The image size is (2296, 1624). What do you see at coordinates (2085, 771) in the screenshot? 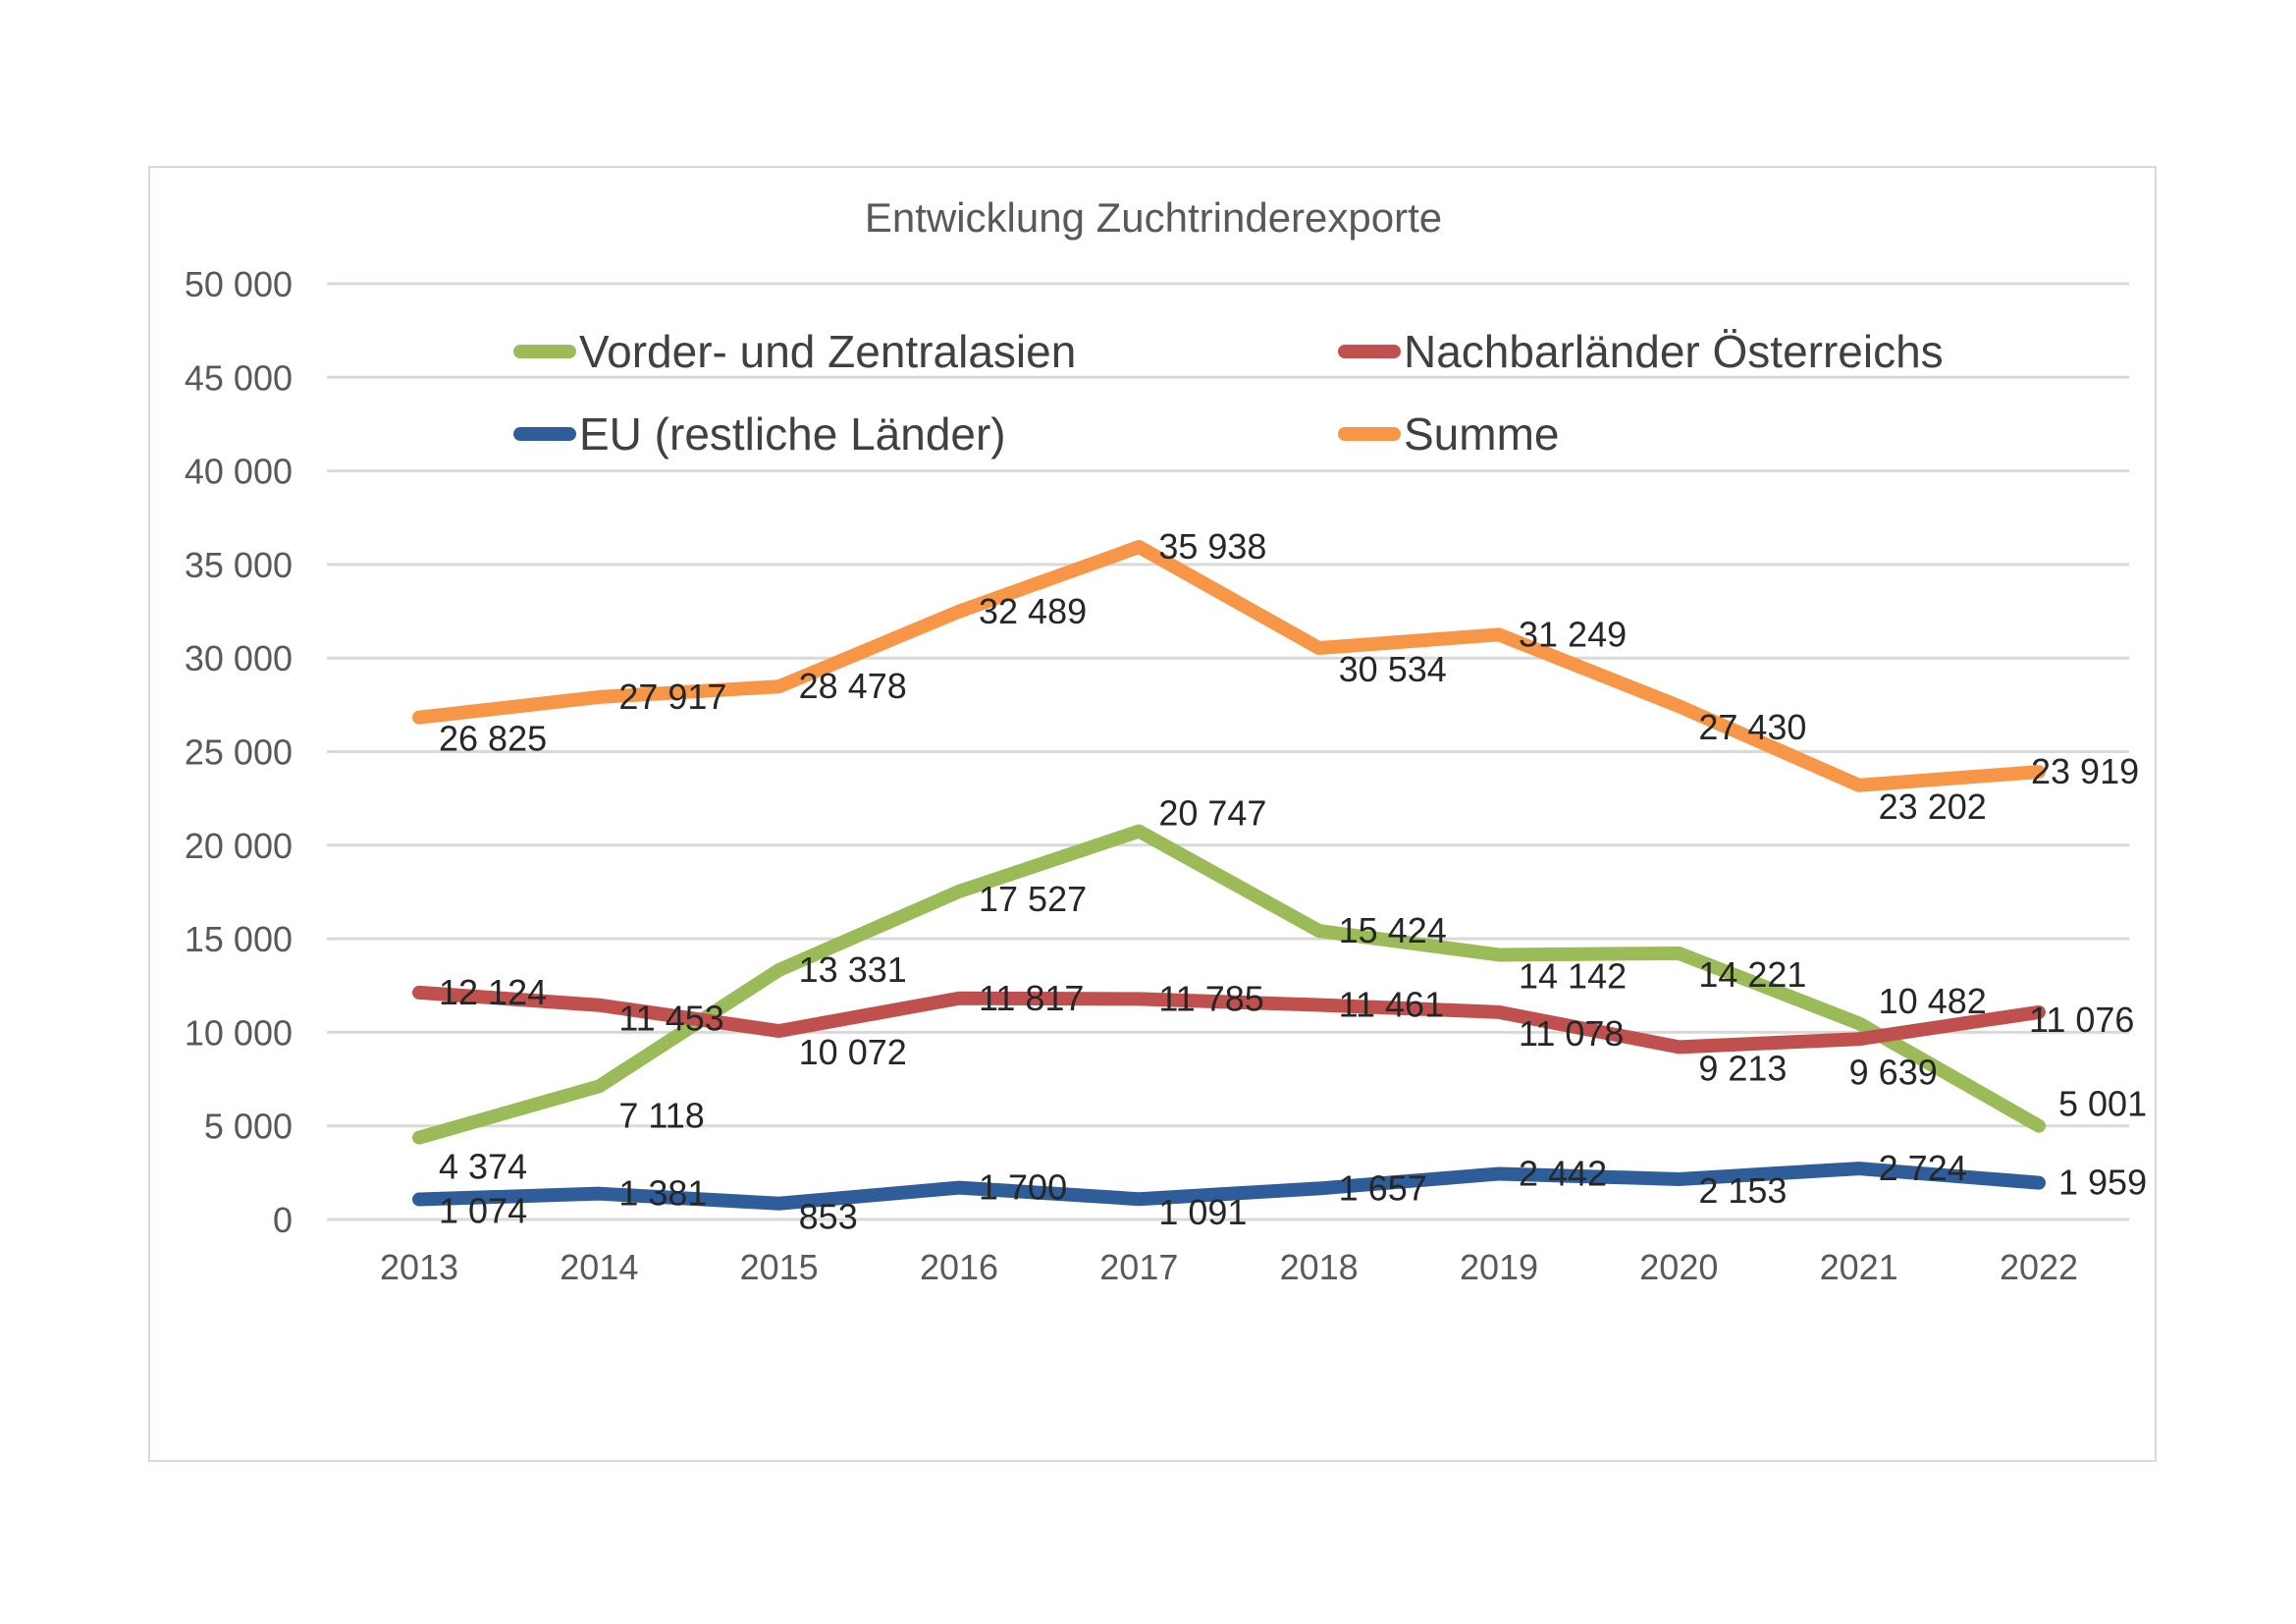
I see `data-label: 23 919` at bounding box center [2085, 771].